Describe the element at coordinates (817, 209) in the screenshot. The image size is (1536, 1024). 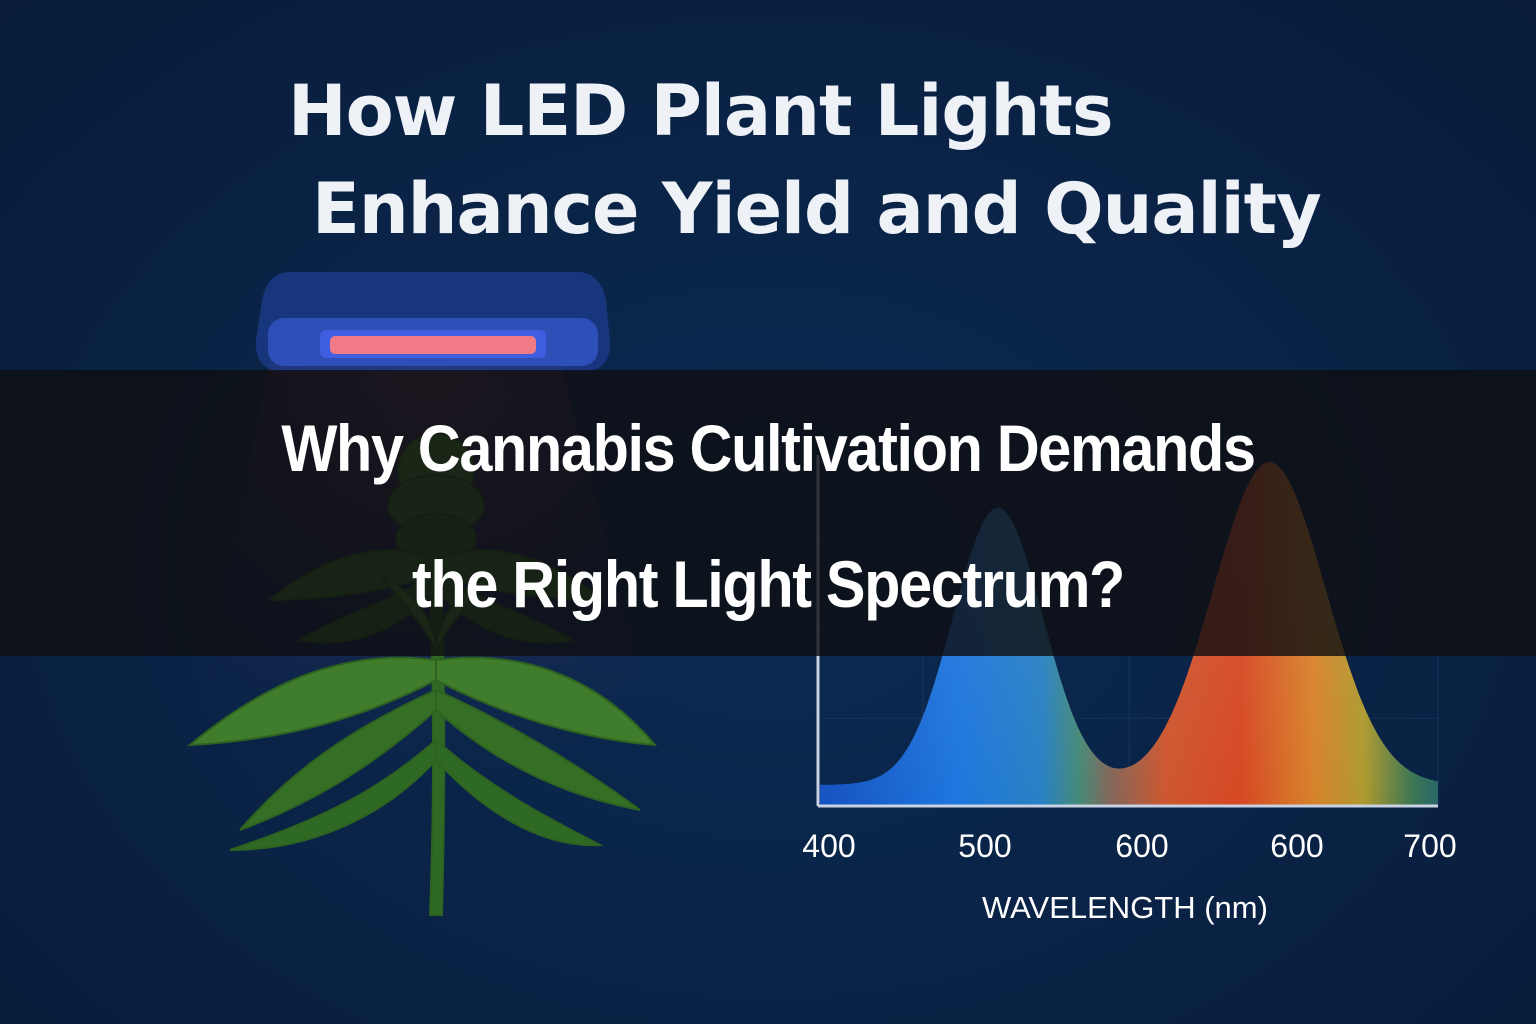
I see `title-line-2: Enhance Yield and Quality` at that location.